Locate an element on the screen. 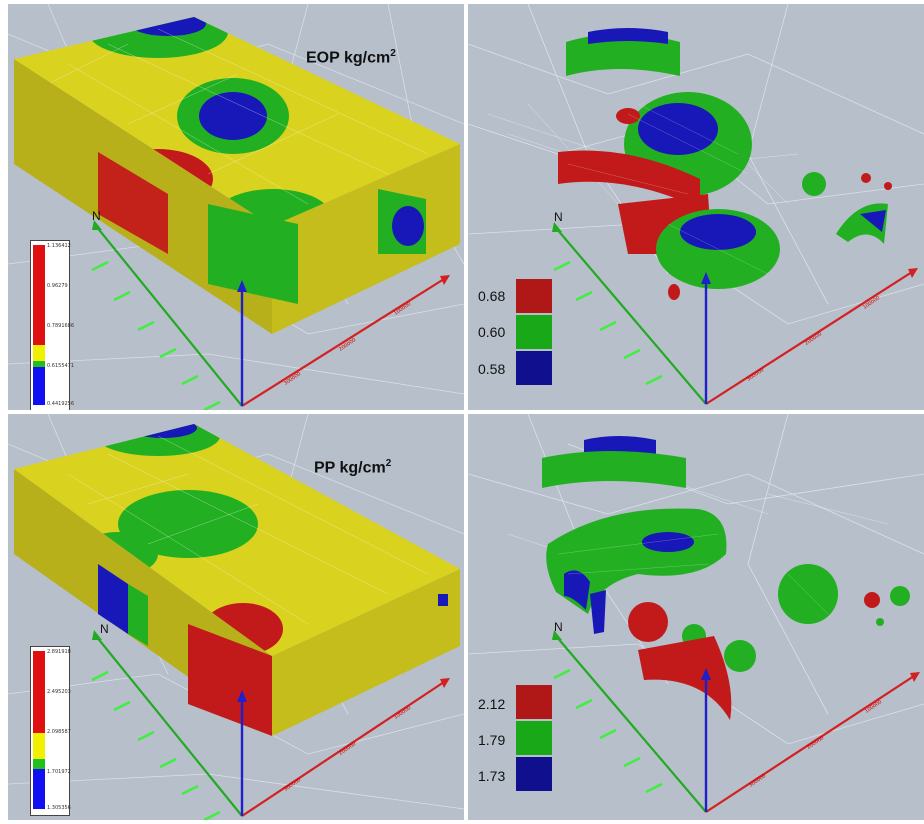 This screenshot has width=924, height=824. colorbar-tick: 1.701972 is located at coordinates (59, 772).